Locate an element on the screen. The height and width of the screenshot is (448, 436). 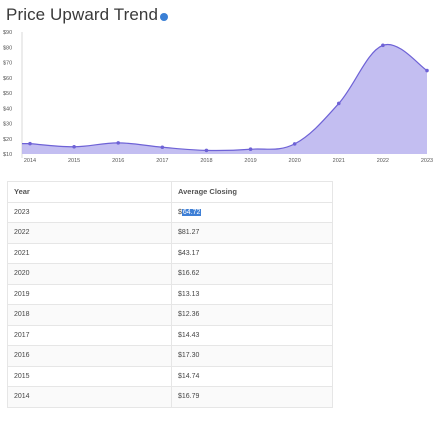
cell-year: 2014 is located at coordinates (89, 397).